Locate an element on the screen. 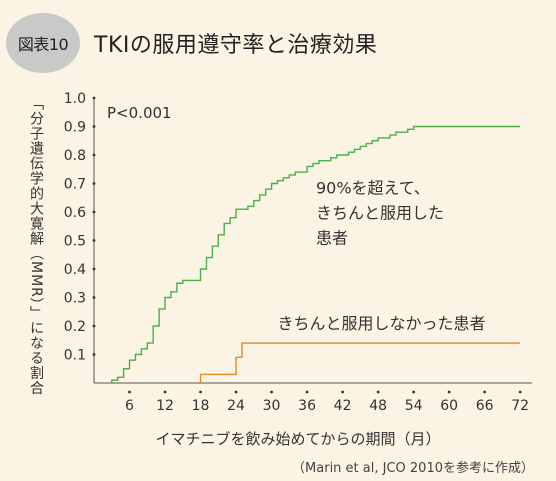 This screenshot has width=556, height=481. x-tick-label: 24 is located at coordinates (236, 406).